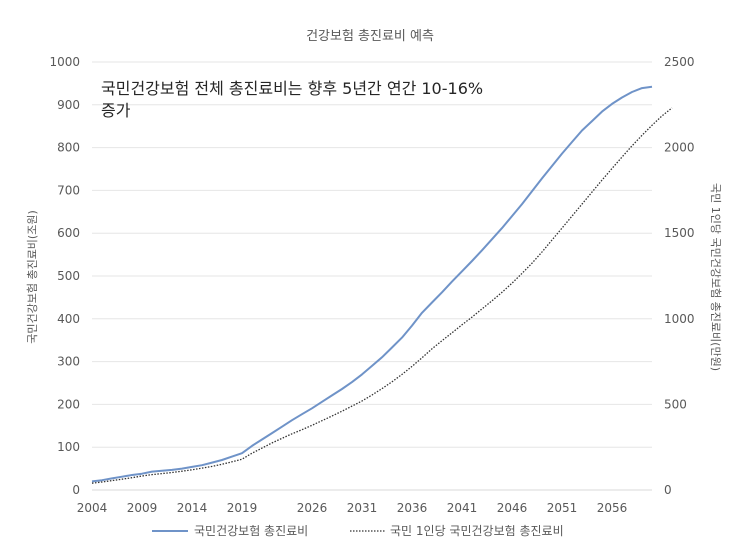 The width and height of the screenshot is (740, 555). I want to click on x-tick-label: 2004, so click(92, 508).